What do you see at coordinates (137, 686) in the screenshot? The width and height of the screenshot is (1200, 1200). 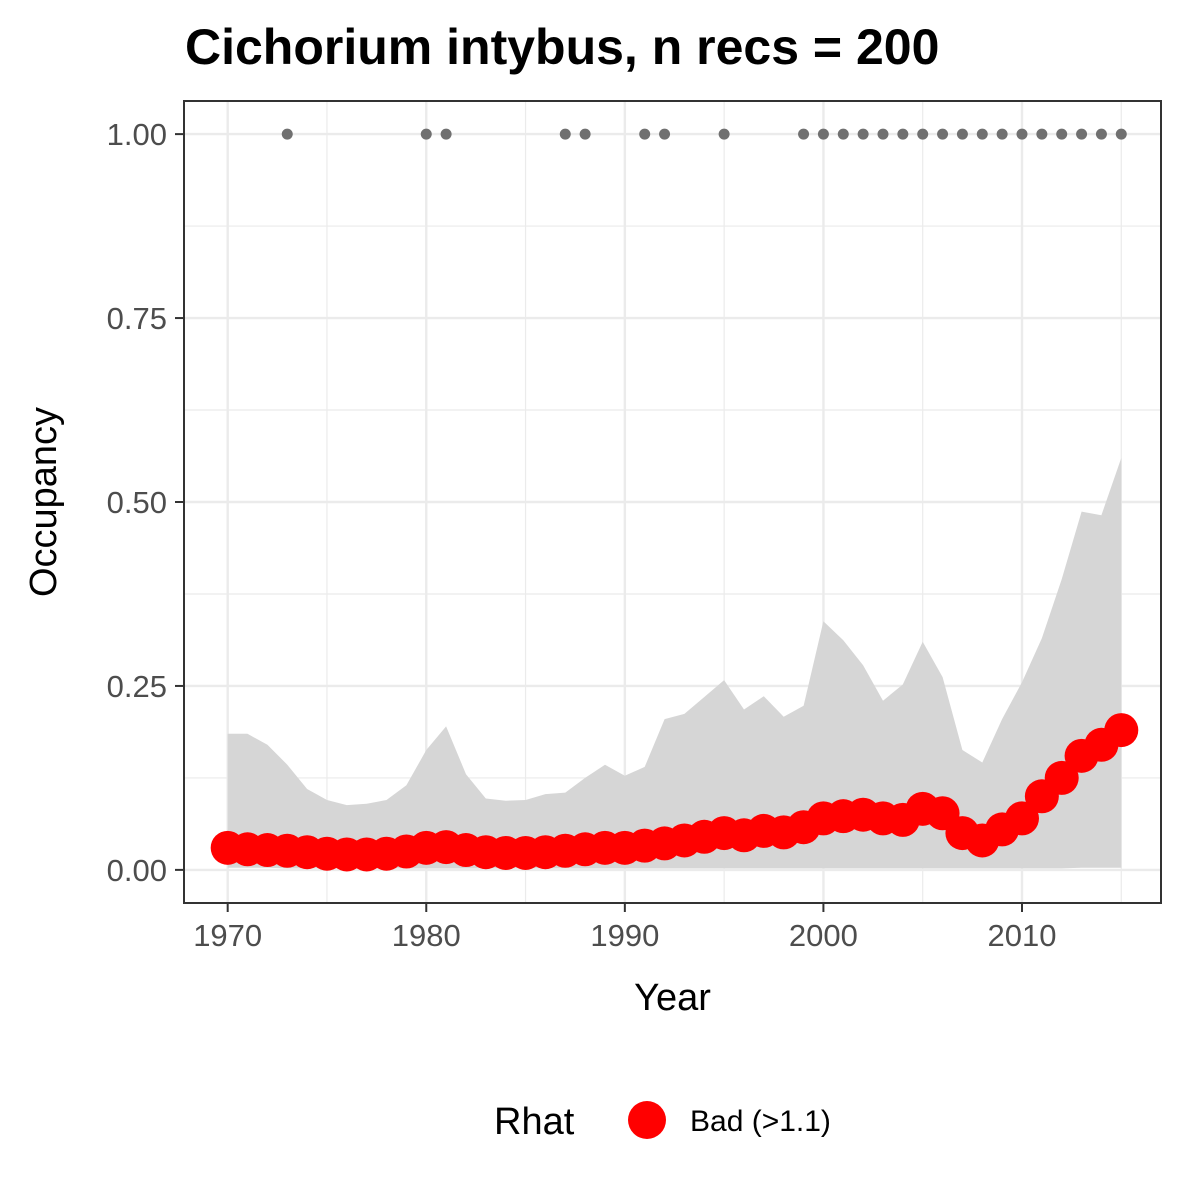 I see `y-tick-label: 0.25` at bounding box center [137, 686].